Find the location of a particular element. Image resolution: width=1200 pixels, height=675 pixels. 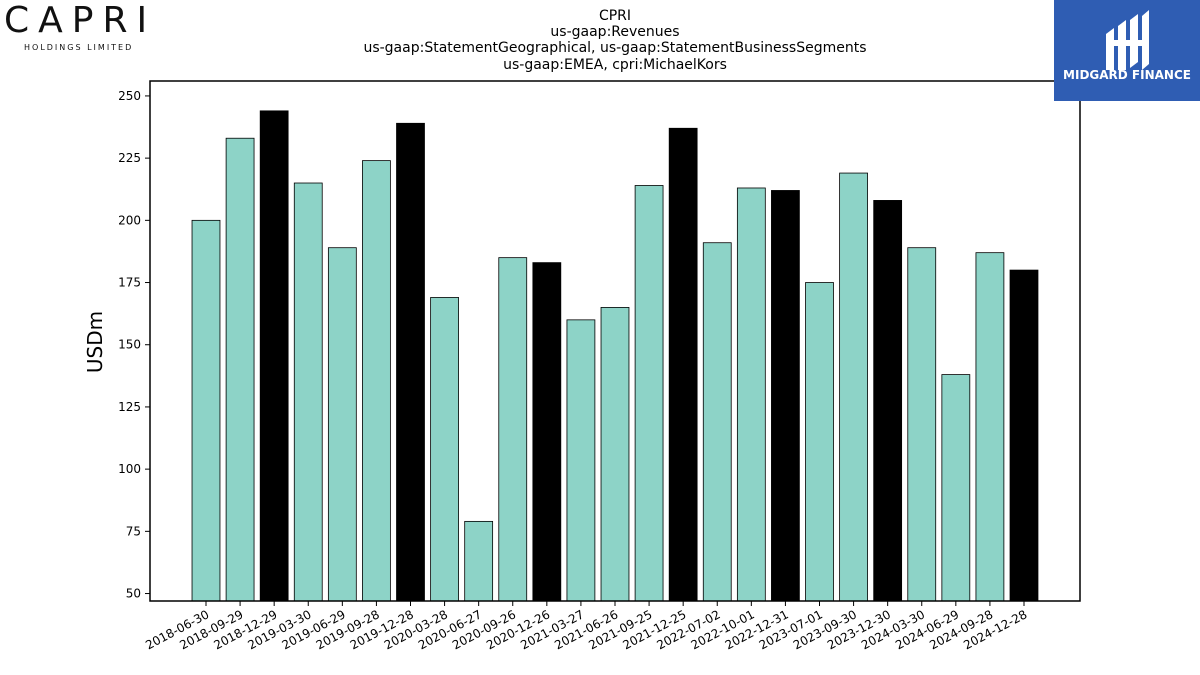

midgard-finance-text: MIDGARD FINANCE is located at coordinates (1127, 75).